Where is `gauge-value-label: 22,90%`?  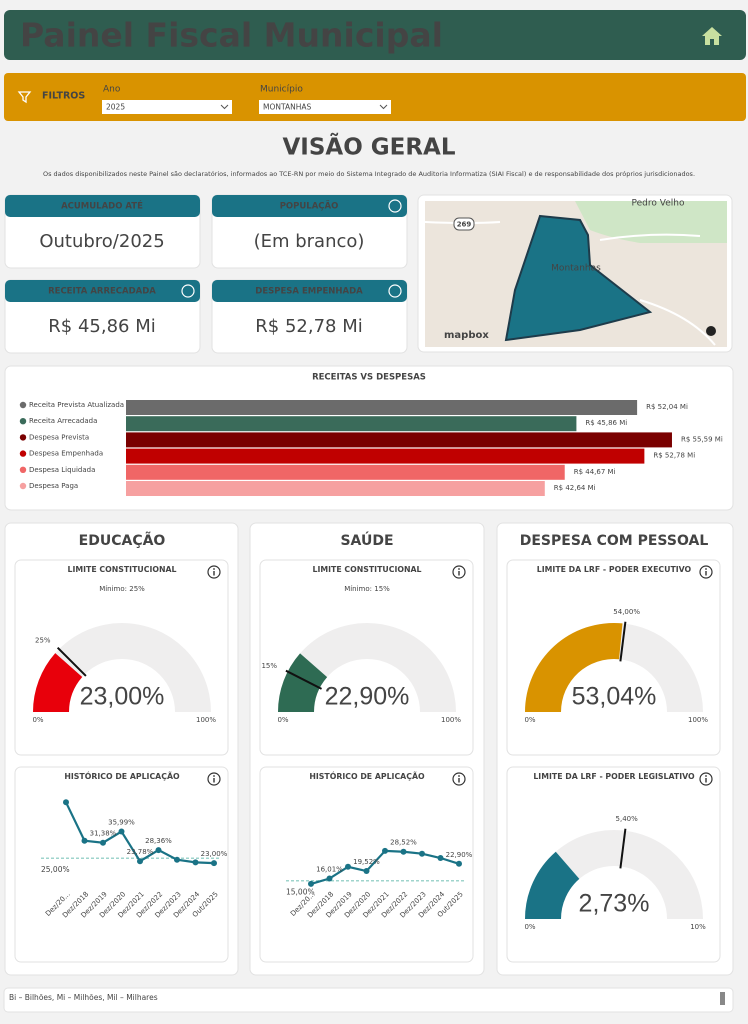 gauge-value-label: 22,90% is located at coordinates (367, 697).